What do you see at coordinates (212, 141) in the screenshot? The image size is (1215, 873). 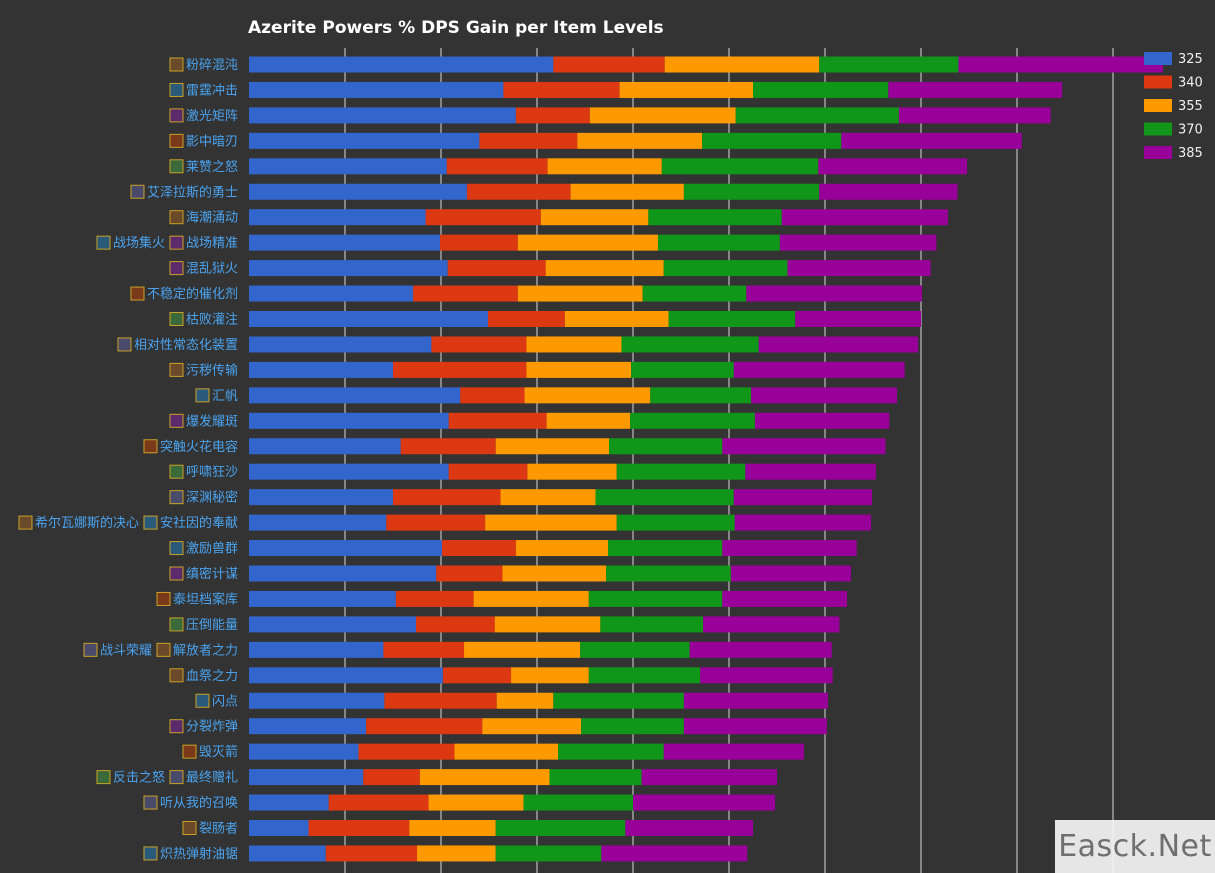 I see `category-label-text: 影中暗刃` at bounding box center [212, 141].